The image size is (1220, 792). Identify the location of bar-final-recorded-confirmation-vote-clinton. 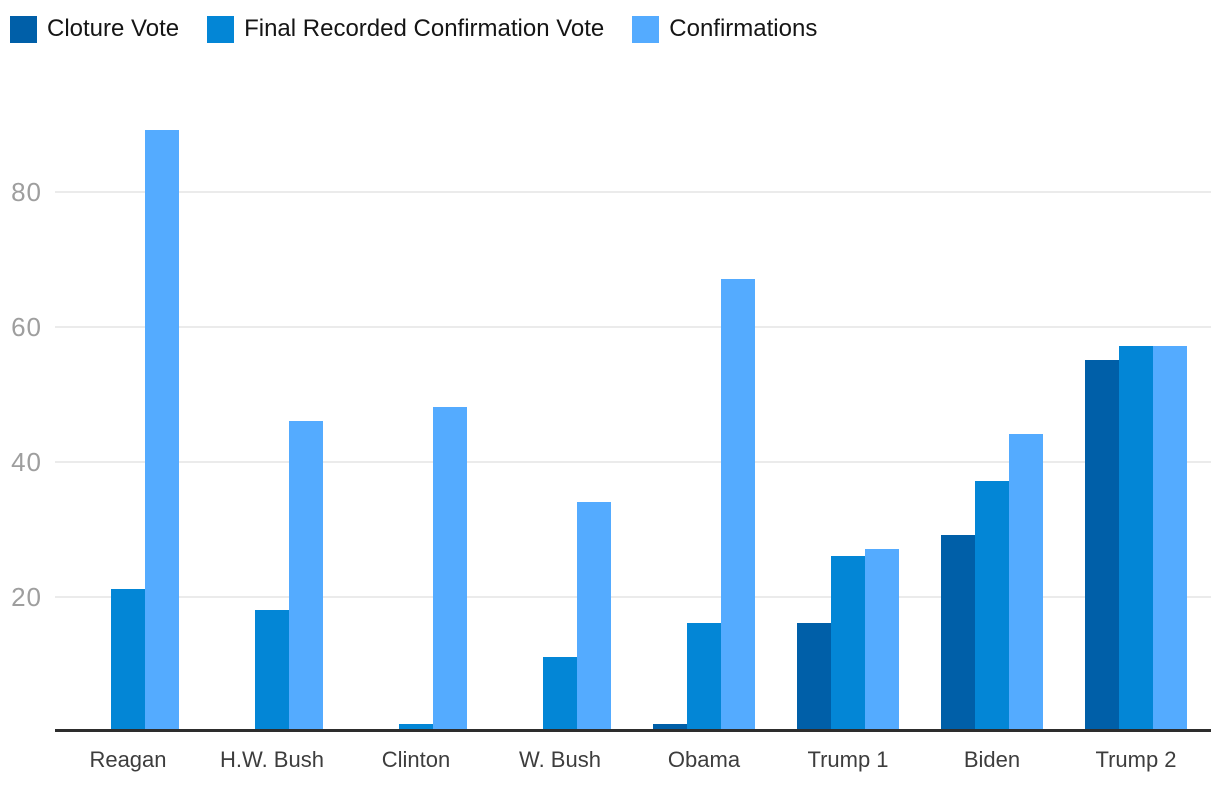
(416, 727).